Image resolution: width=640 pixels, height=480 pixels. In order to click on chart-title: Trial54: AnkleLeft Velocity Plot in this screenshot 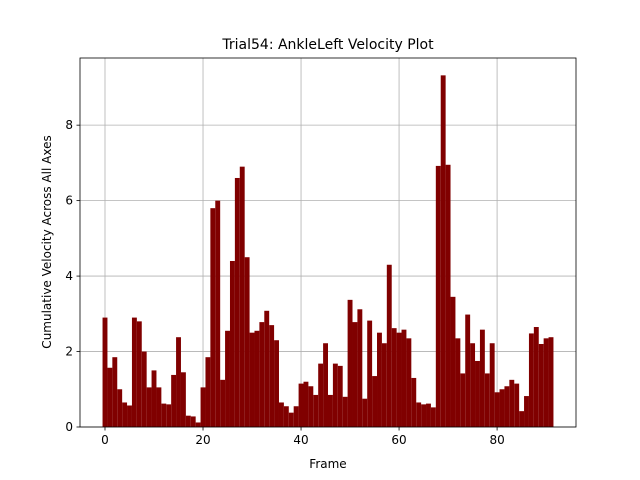, I will do `click(327, 45)`.